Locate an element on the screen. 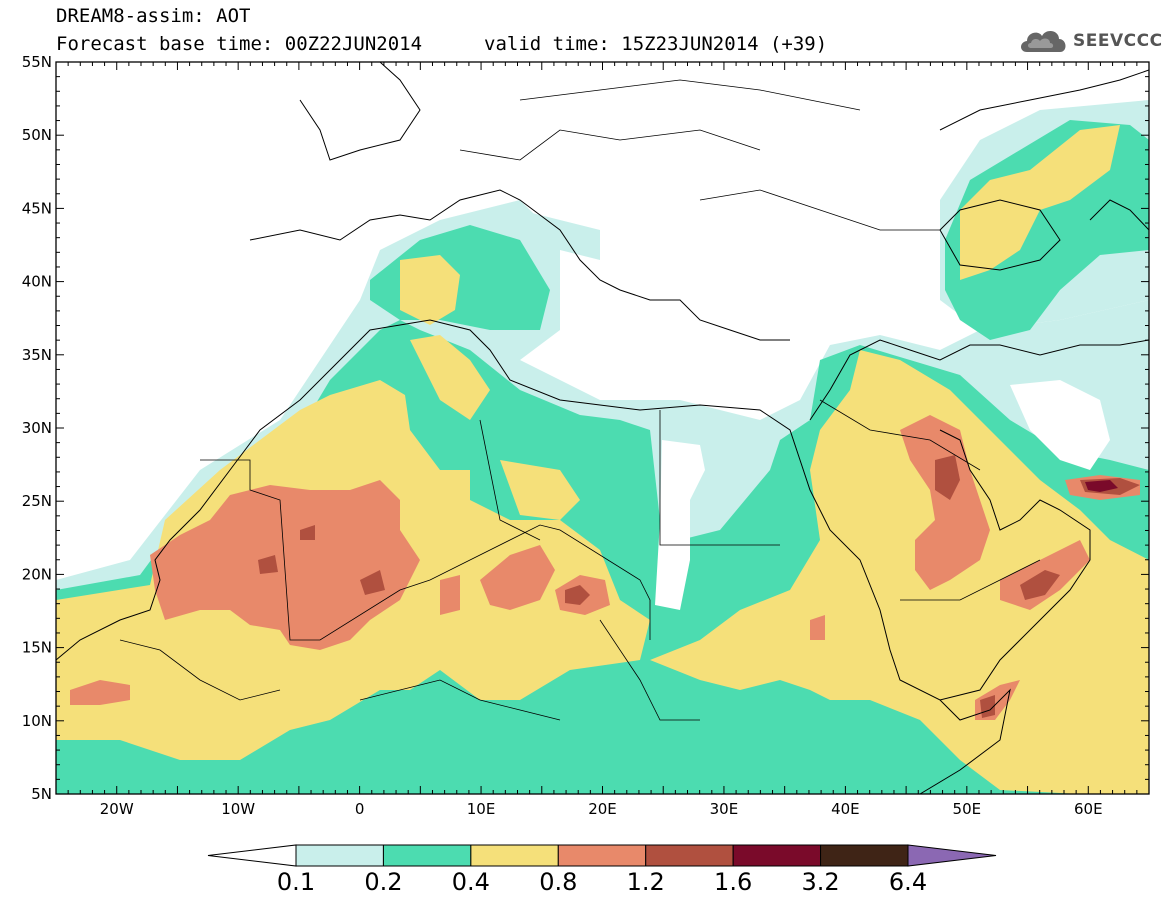 Image resolution: width=1165 pixels, height=905 pixels. lat-label: 50N is located at coordinates (37, 135).